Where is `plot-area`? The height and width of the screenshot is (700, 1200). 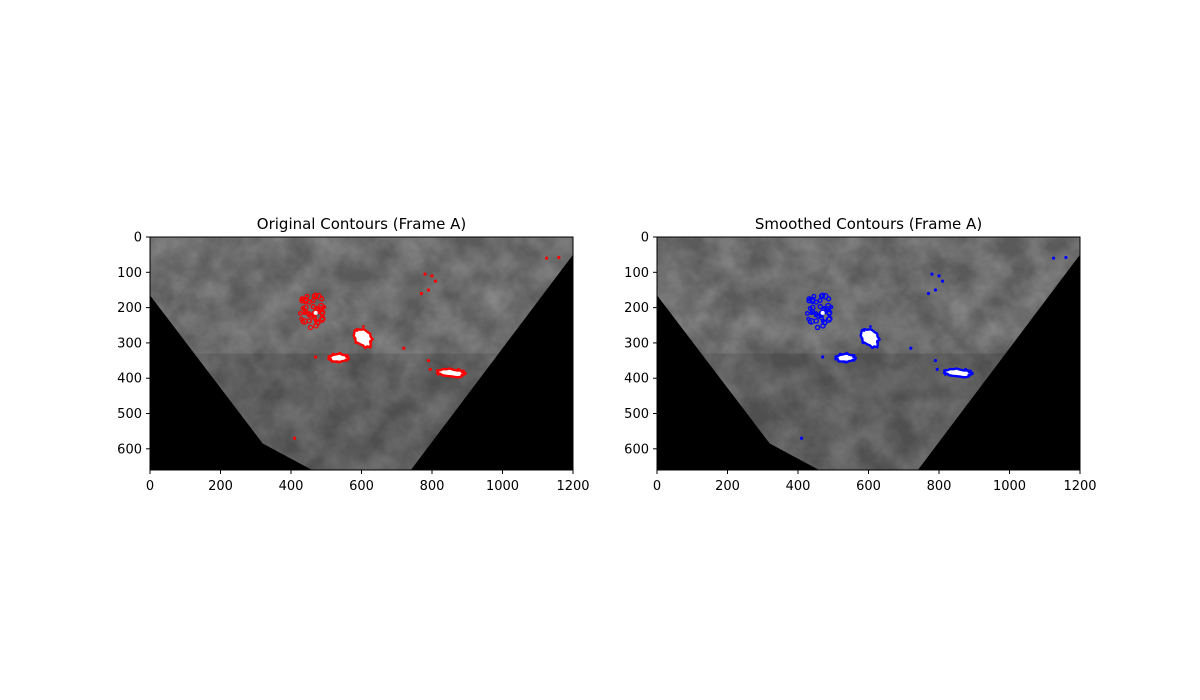 plot-area is located at coordinates (868, 353).